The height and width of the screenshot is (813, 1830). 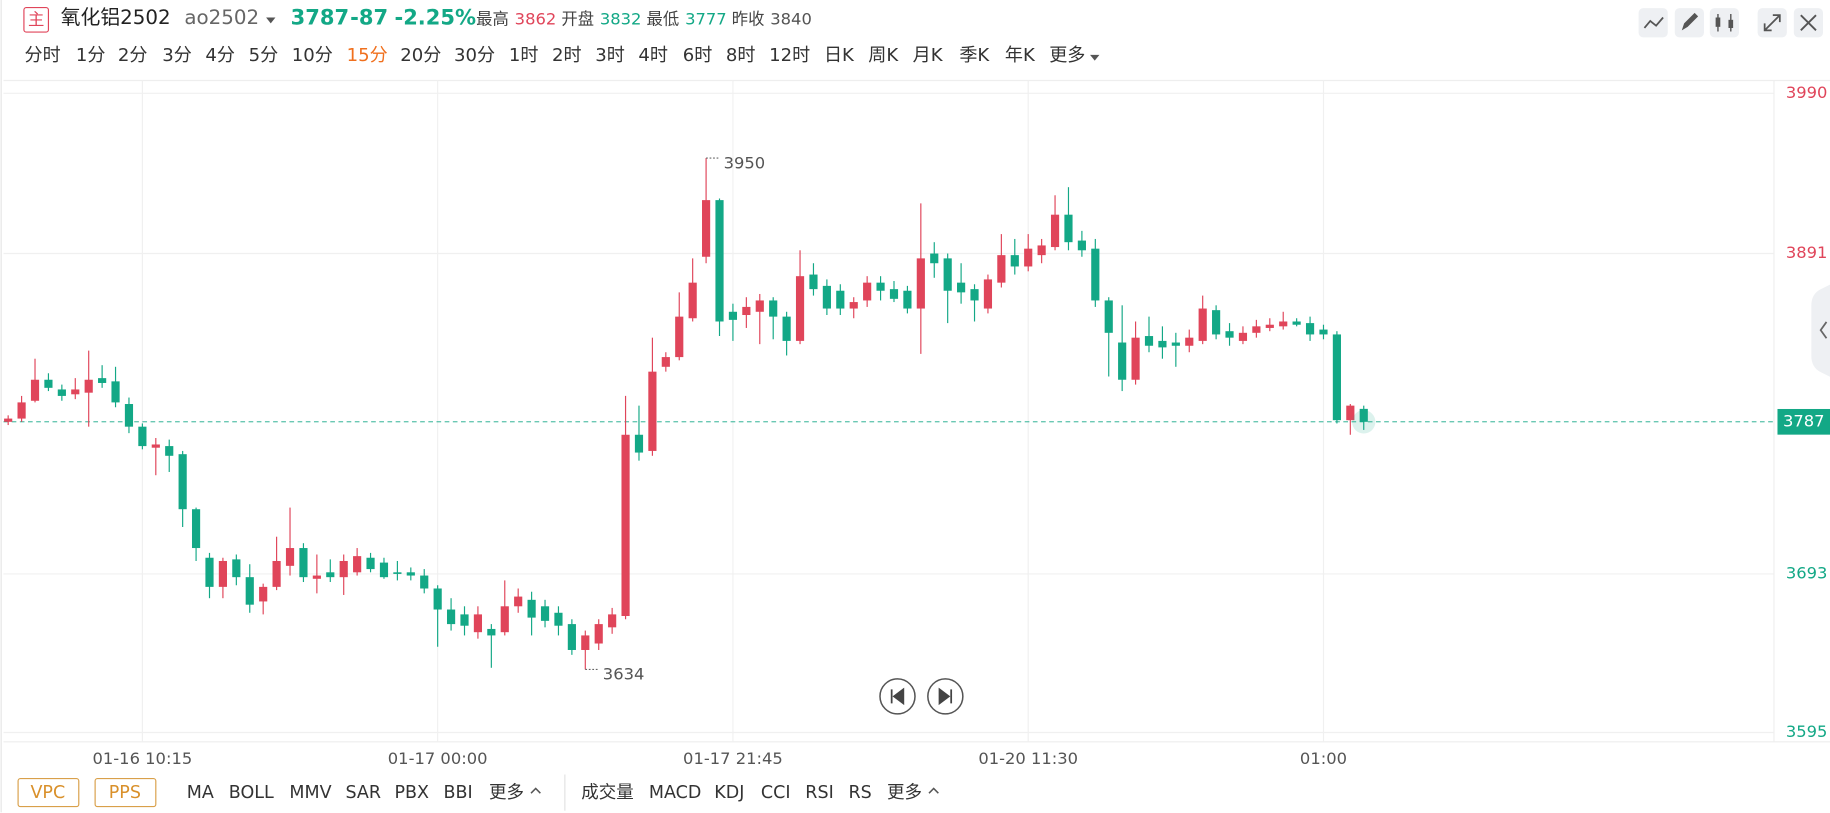 What do you see at coordinates (363, 793) in the screenshot?
I see `main-indicator: SAR` at bounding box center [363, 793].